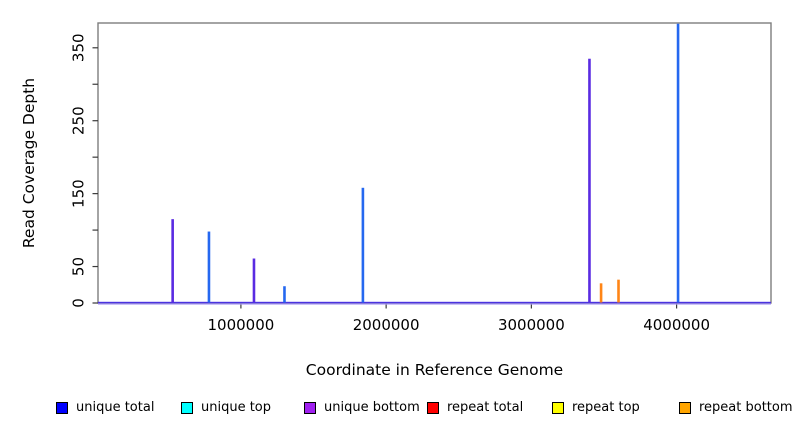 The image size is (792, 432). Describe the element at coordinates (78, 193) in the screenshot. I see `y-tick-label: 150` at that location.